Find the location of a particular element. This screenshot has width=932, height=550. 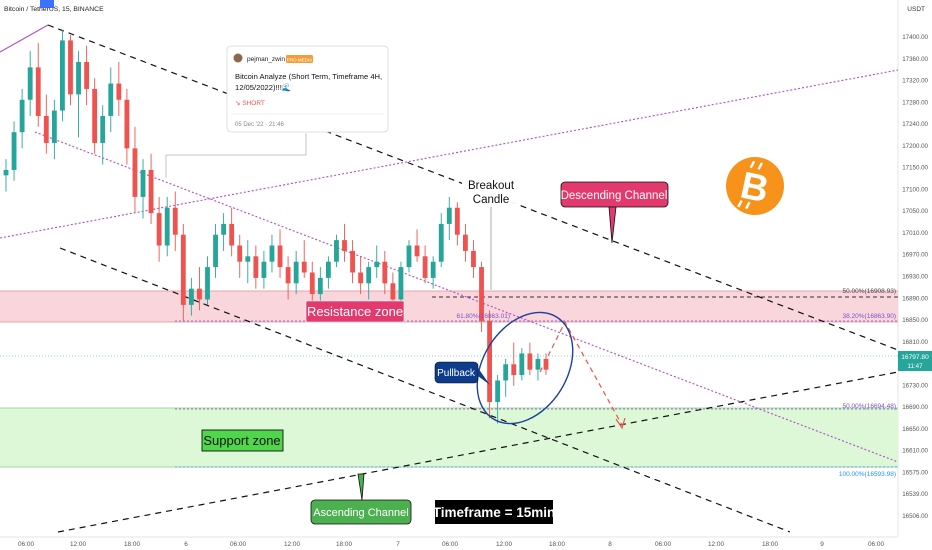

breakout-label-box is located at coordinates (491, 191).